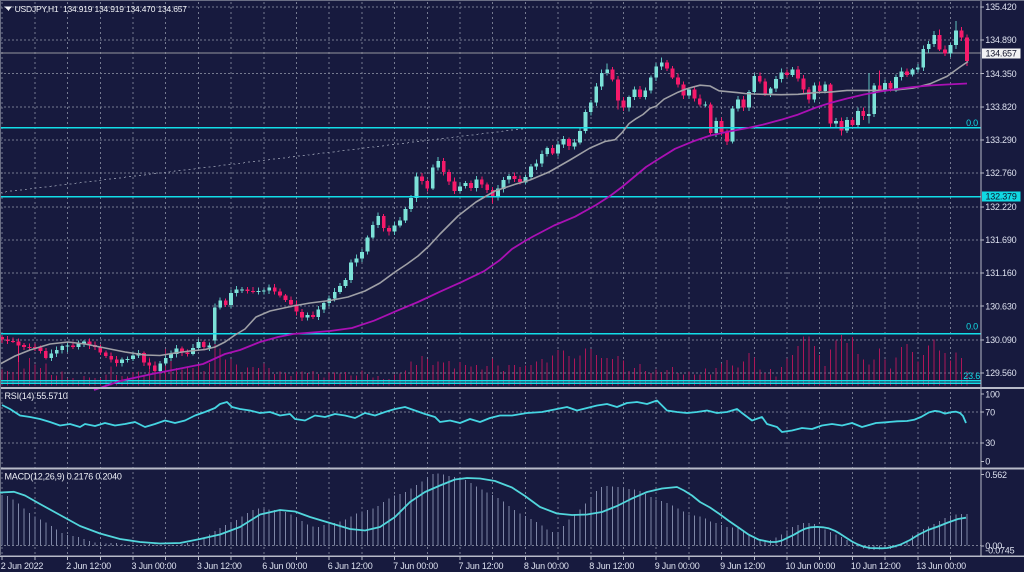 The image size is (1024, 572). What do you see at coordinates (1000, 40) in the screenshot?
I see `svg-text: 134.890` at bounding box center [1000, 40].